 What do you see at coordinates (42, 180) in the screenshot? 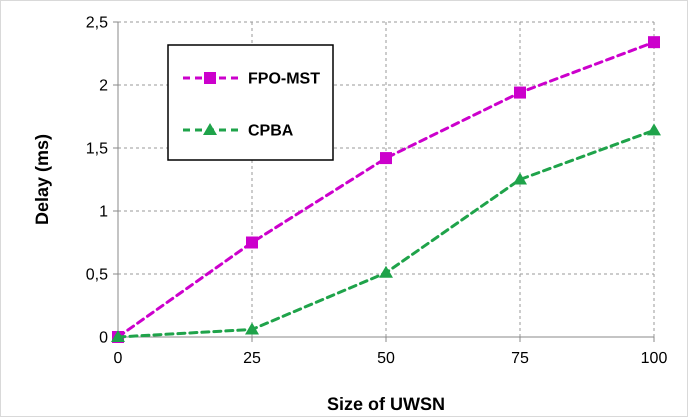
I see `y-axis-title: Delay (ms)` at bounding box center [42, 180].